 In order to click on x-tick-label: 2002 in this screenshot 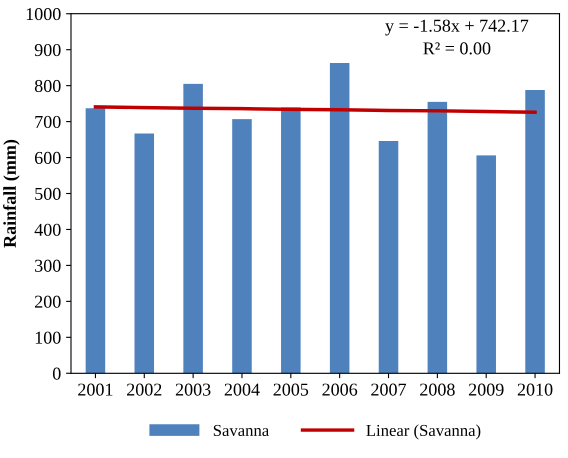, I will do `click(144, 390)`.